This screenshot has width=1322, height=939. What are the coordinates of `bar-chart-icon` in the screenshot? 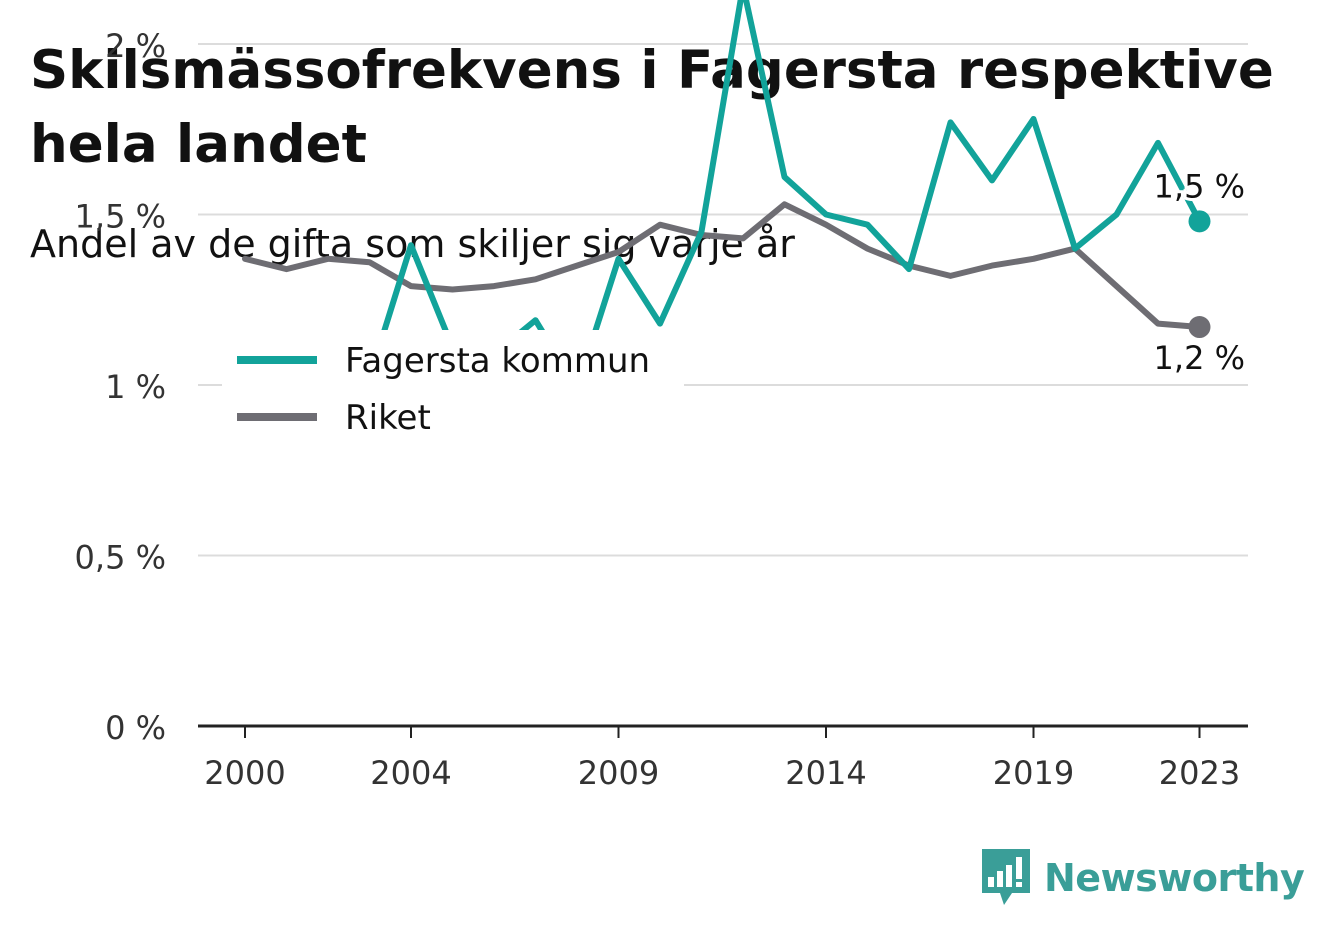 It's located at (1006, 877).